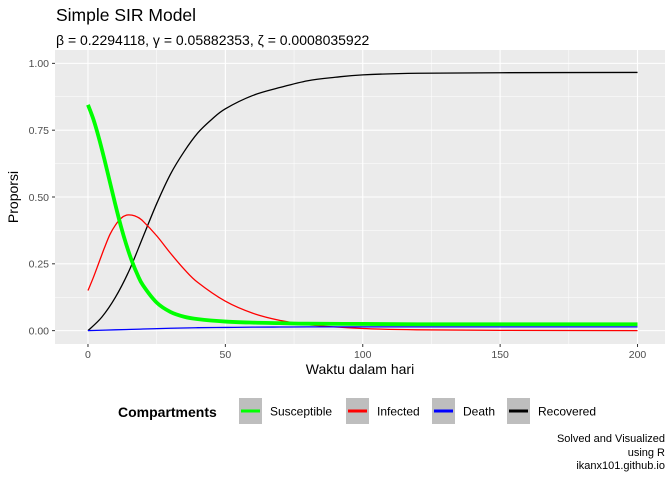  I want to click on y-axis-label: Proporsi, so click(13, 197).